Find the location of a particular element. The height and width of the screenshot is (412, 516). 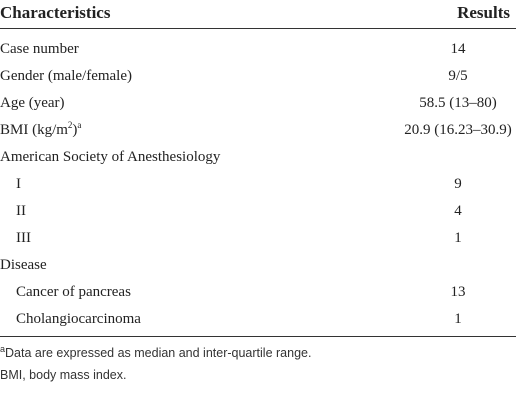

row-label: BMI (kg/m2)a is located at coordinates (40, 130).